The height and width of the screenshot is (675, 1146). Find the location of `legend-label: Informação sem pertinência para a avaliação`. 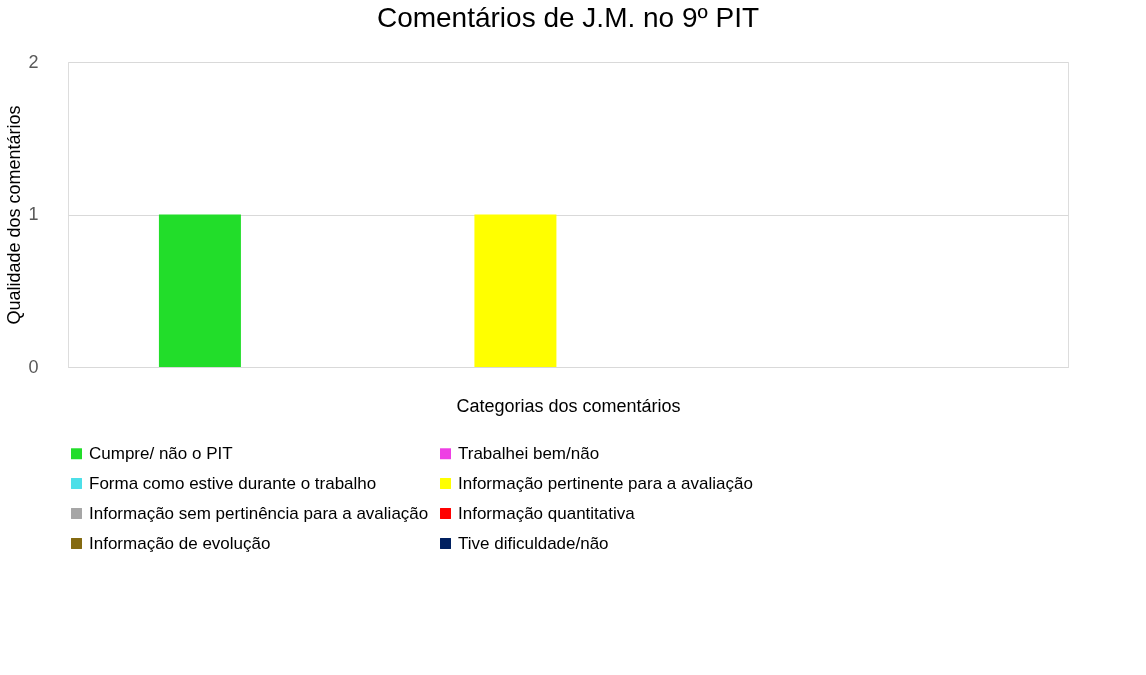

legend-label: Informação sem pertinência para a avaliação is located at coordinates (259, 513).